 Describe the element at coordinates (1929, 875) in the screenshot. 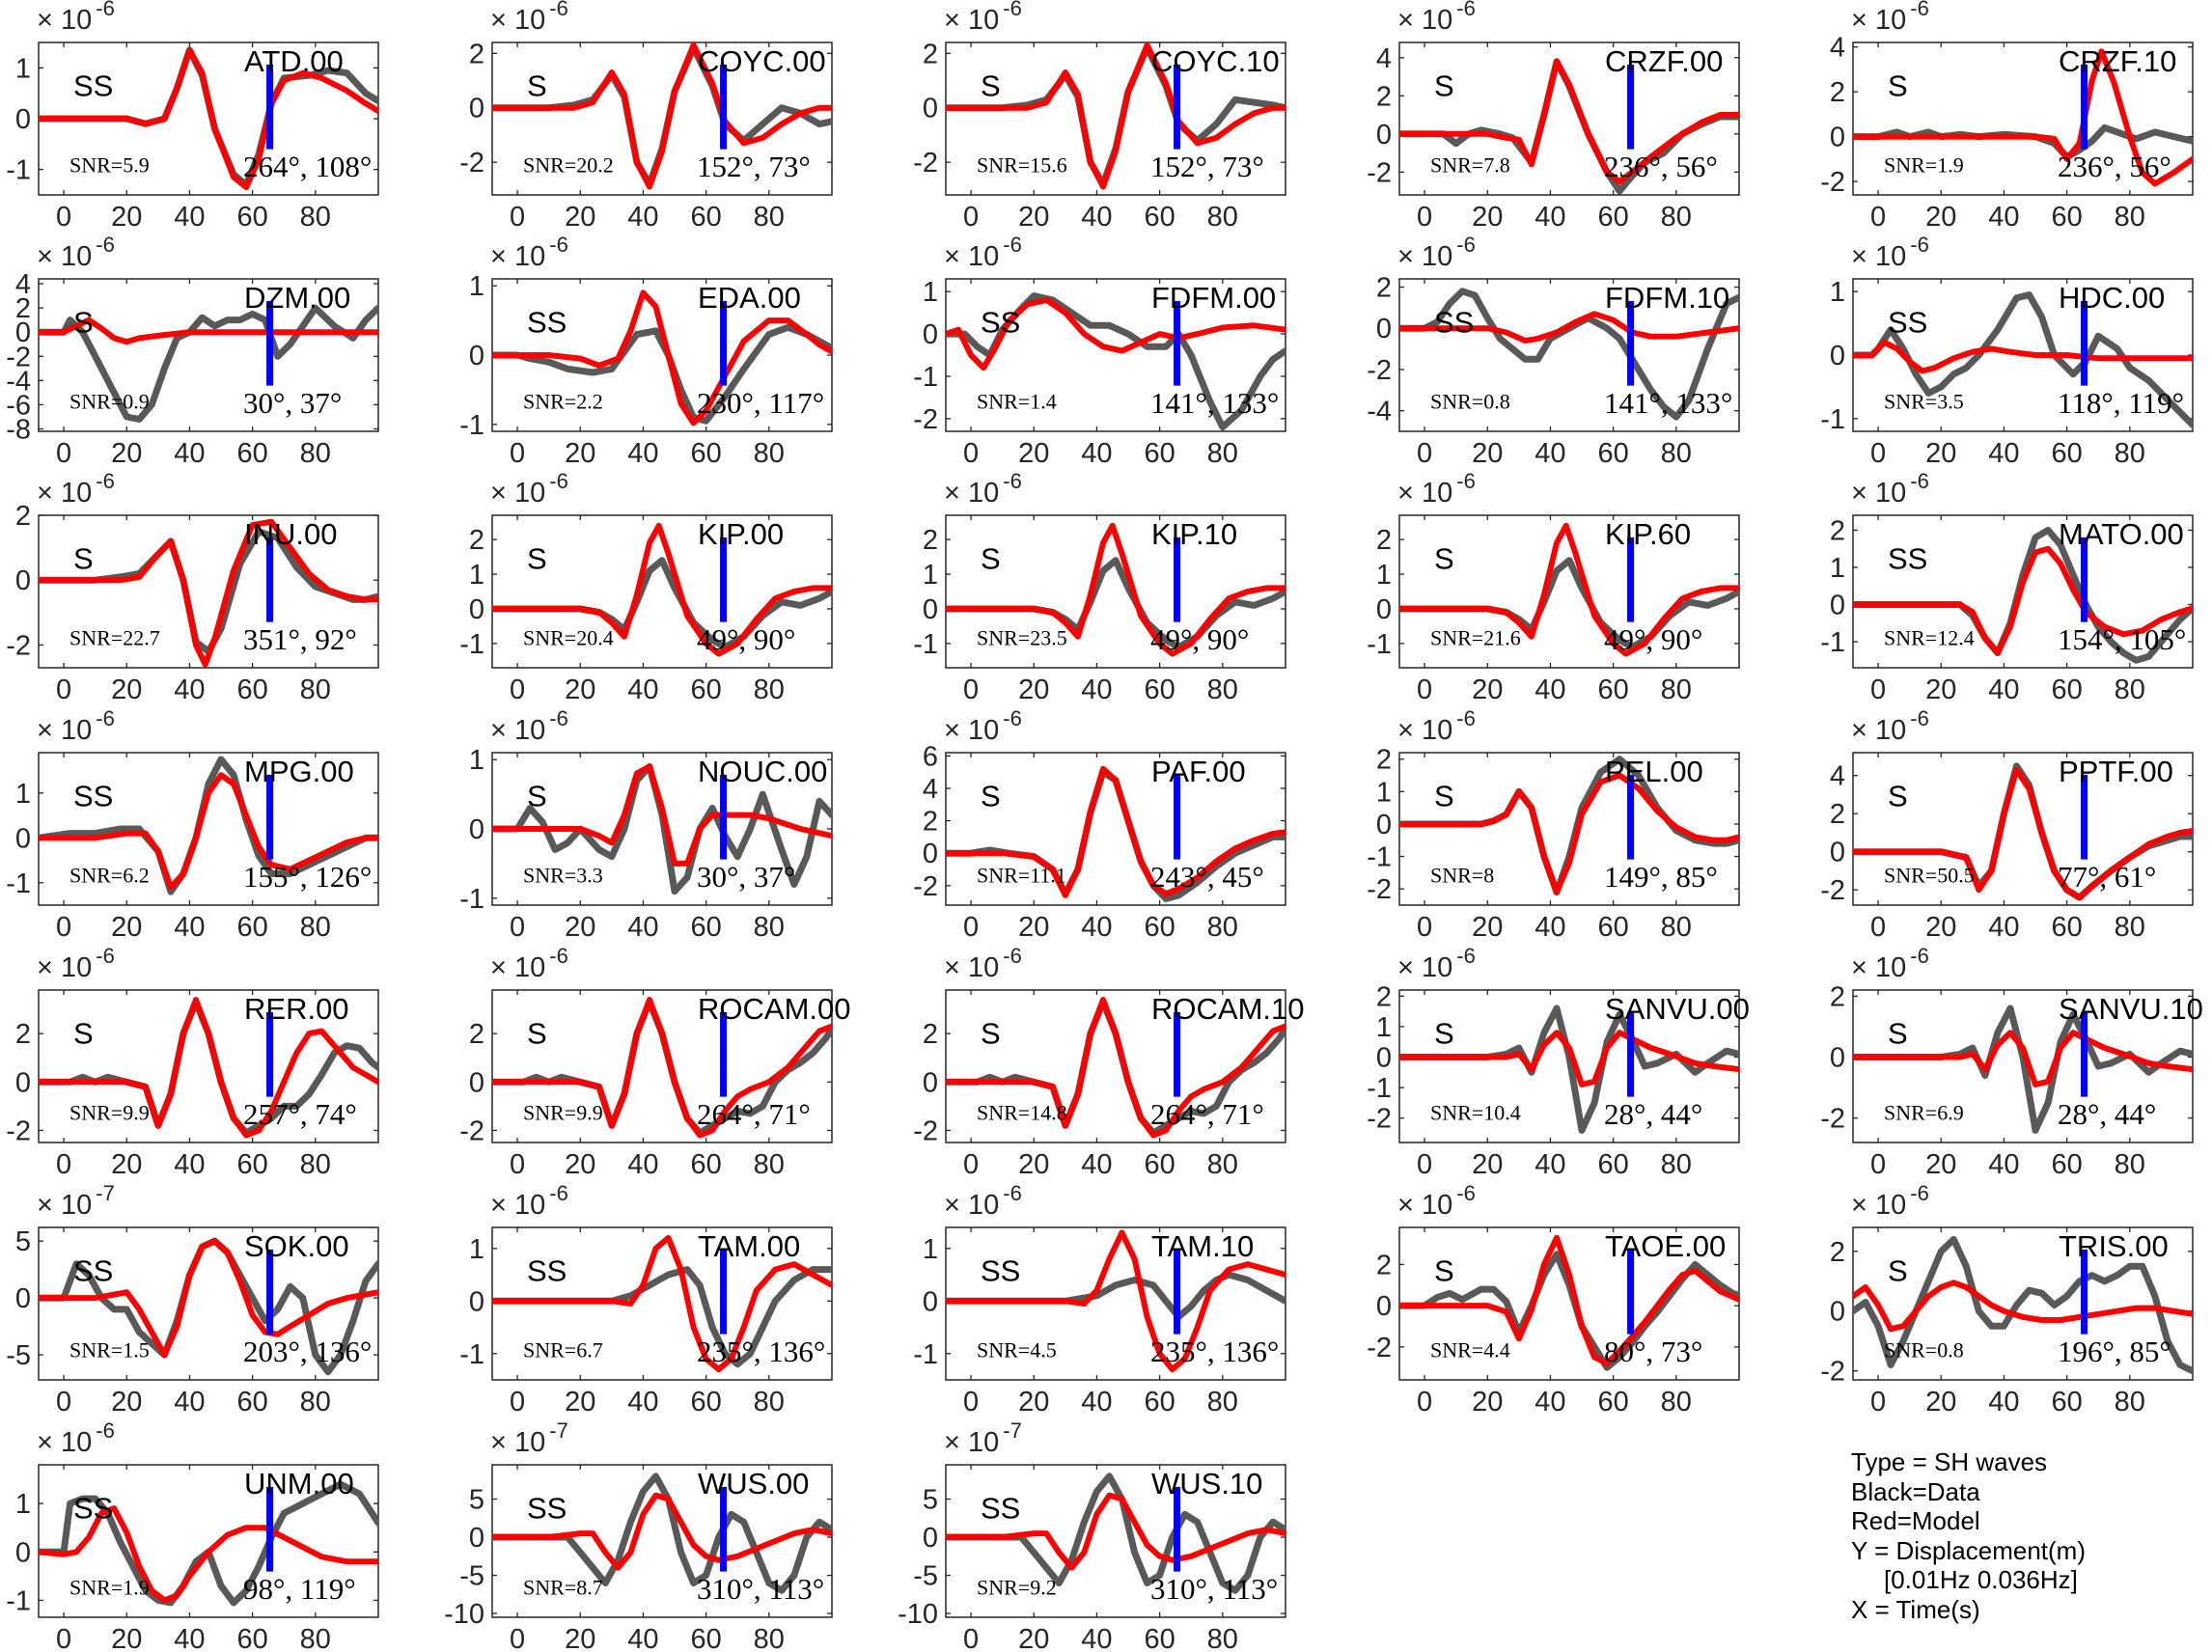

I see `snr-label: SNR=50.5` at that location.